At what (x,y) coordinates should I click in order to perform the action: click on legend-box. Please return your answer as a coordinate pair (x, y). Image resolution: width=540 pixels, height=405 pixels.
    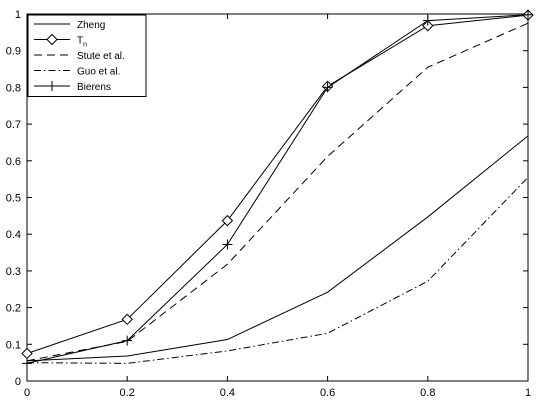
    Looking at the image, I should click on (87, 55).